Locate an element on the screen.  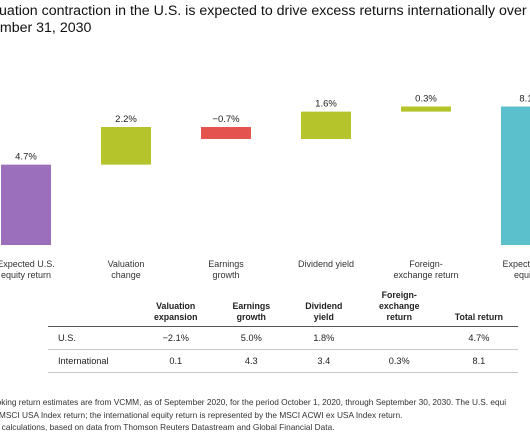
category-label: equity is located at coordinates (522, 275).